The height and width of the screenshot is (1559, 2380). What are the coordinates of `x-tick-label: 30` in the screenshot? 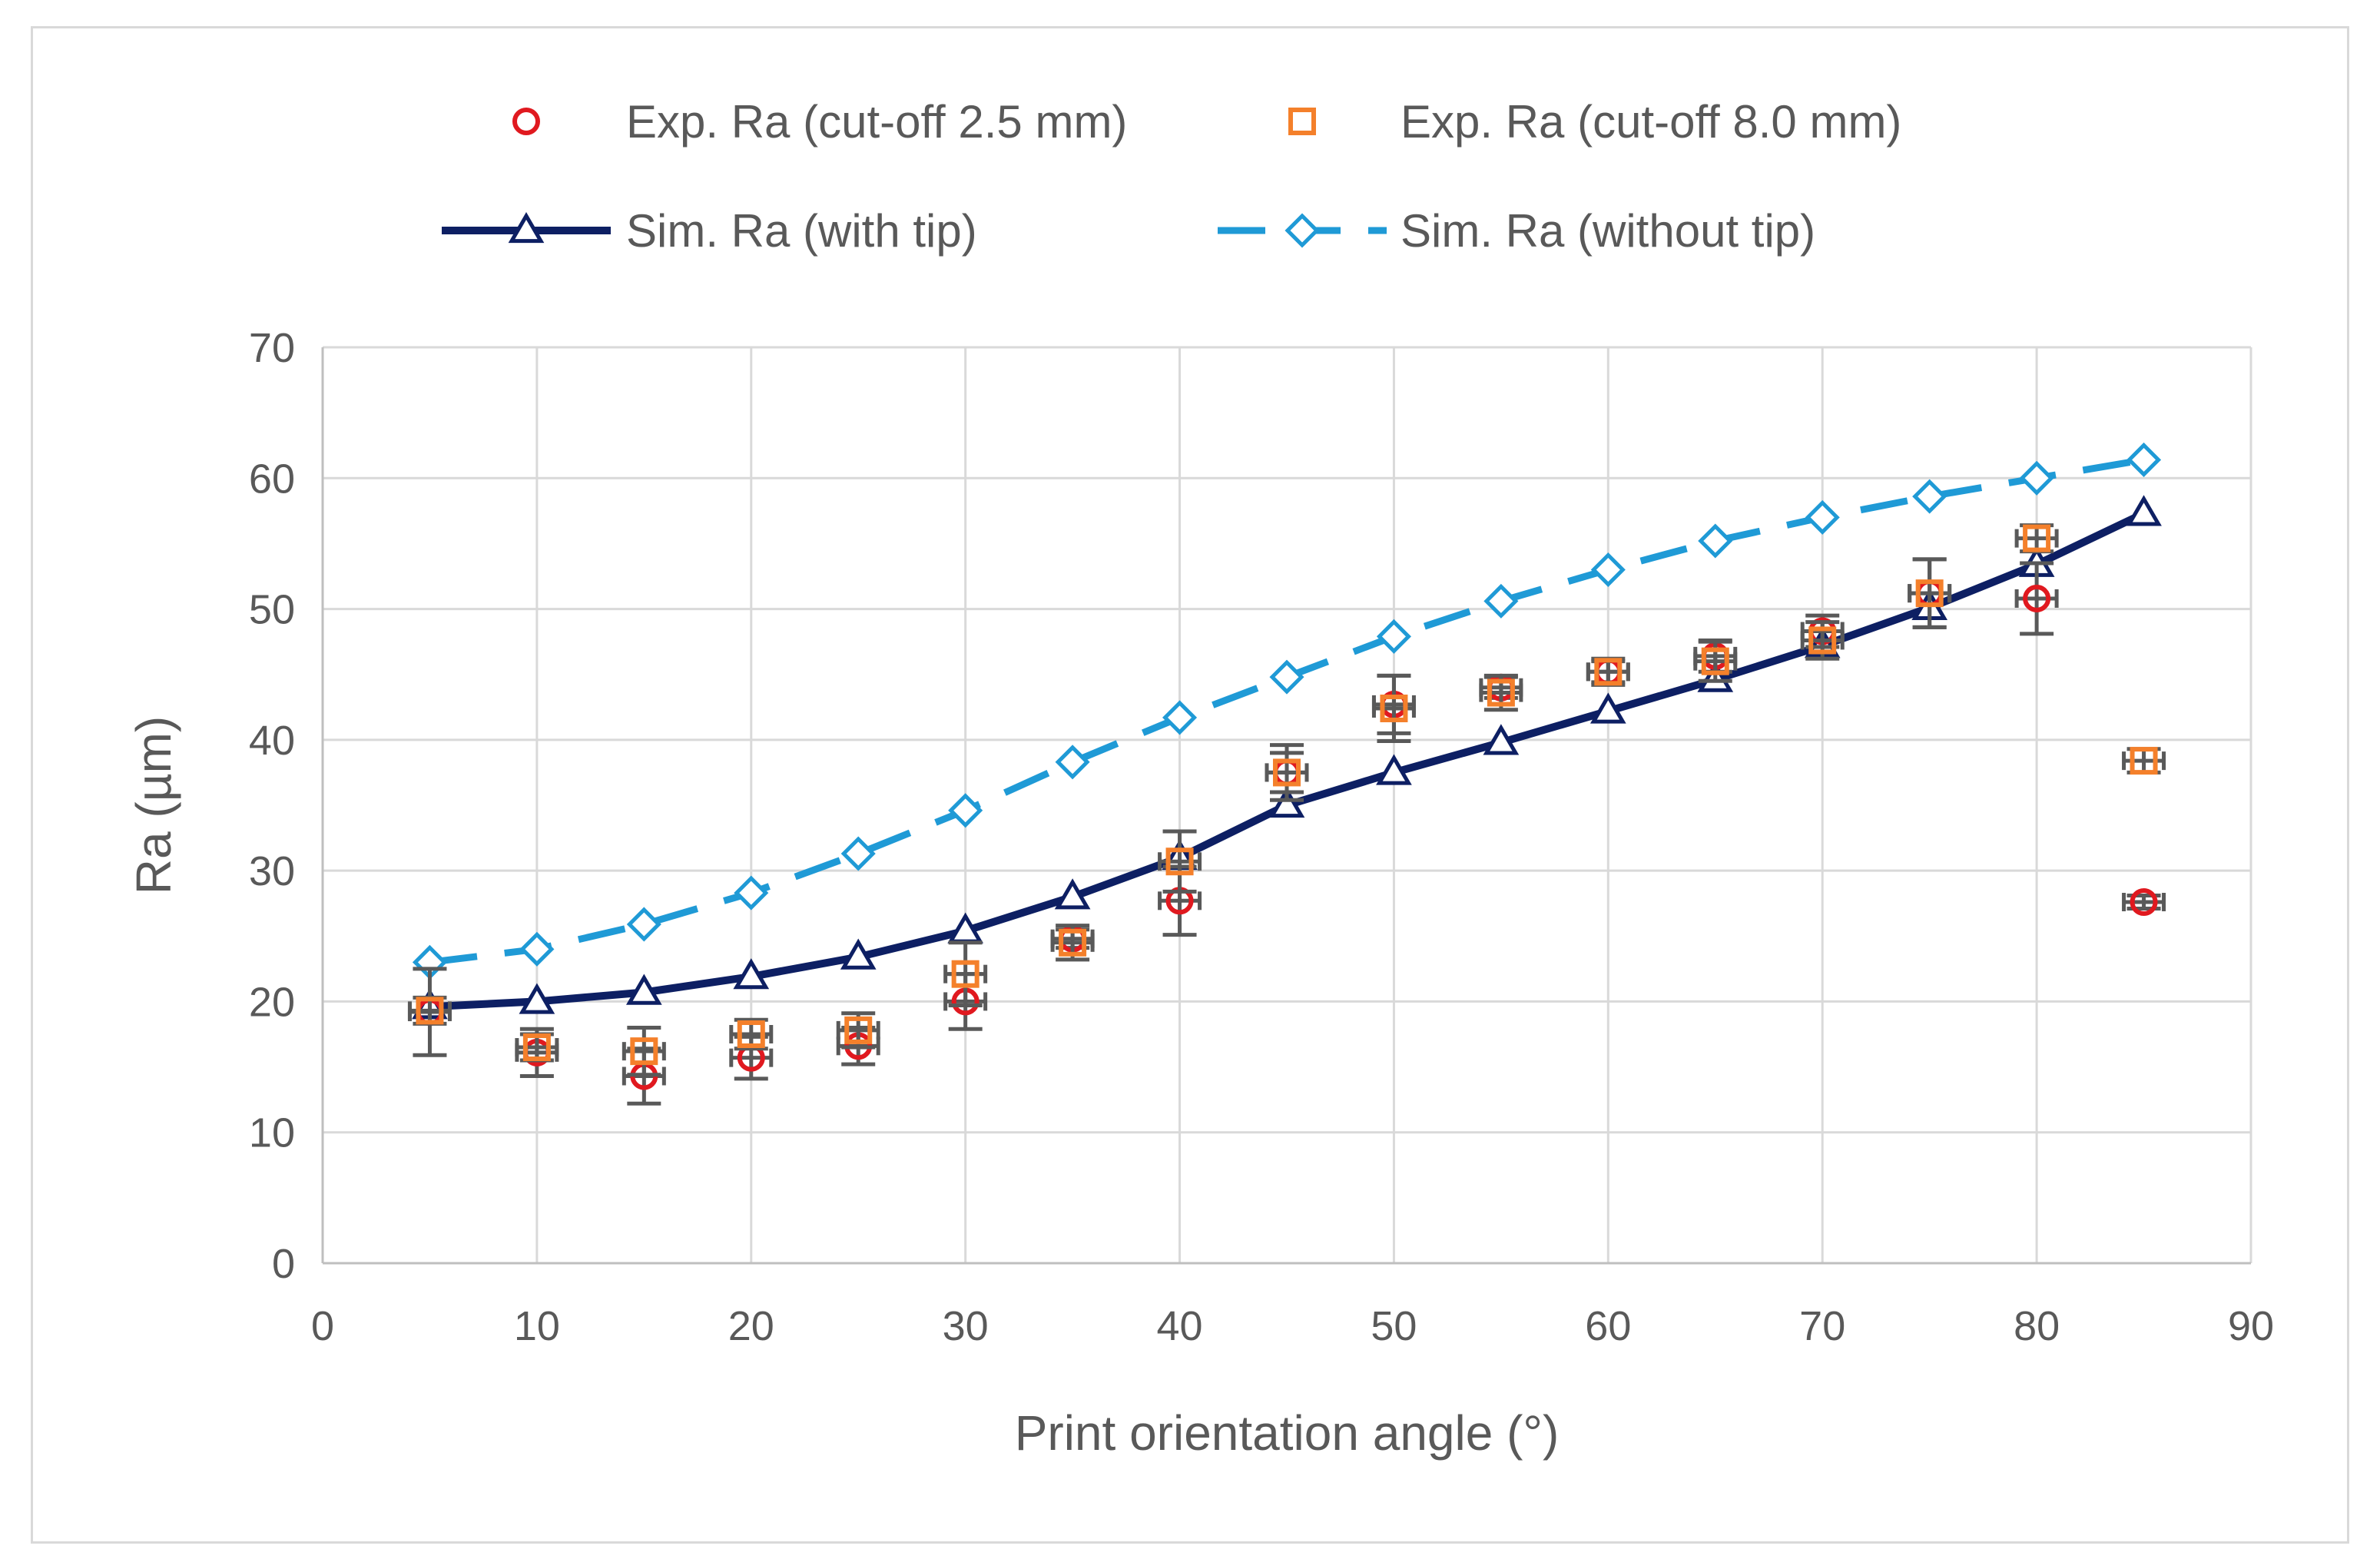 It's located at (966, 1326).